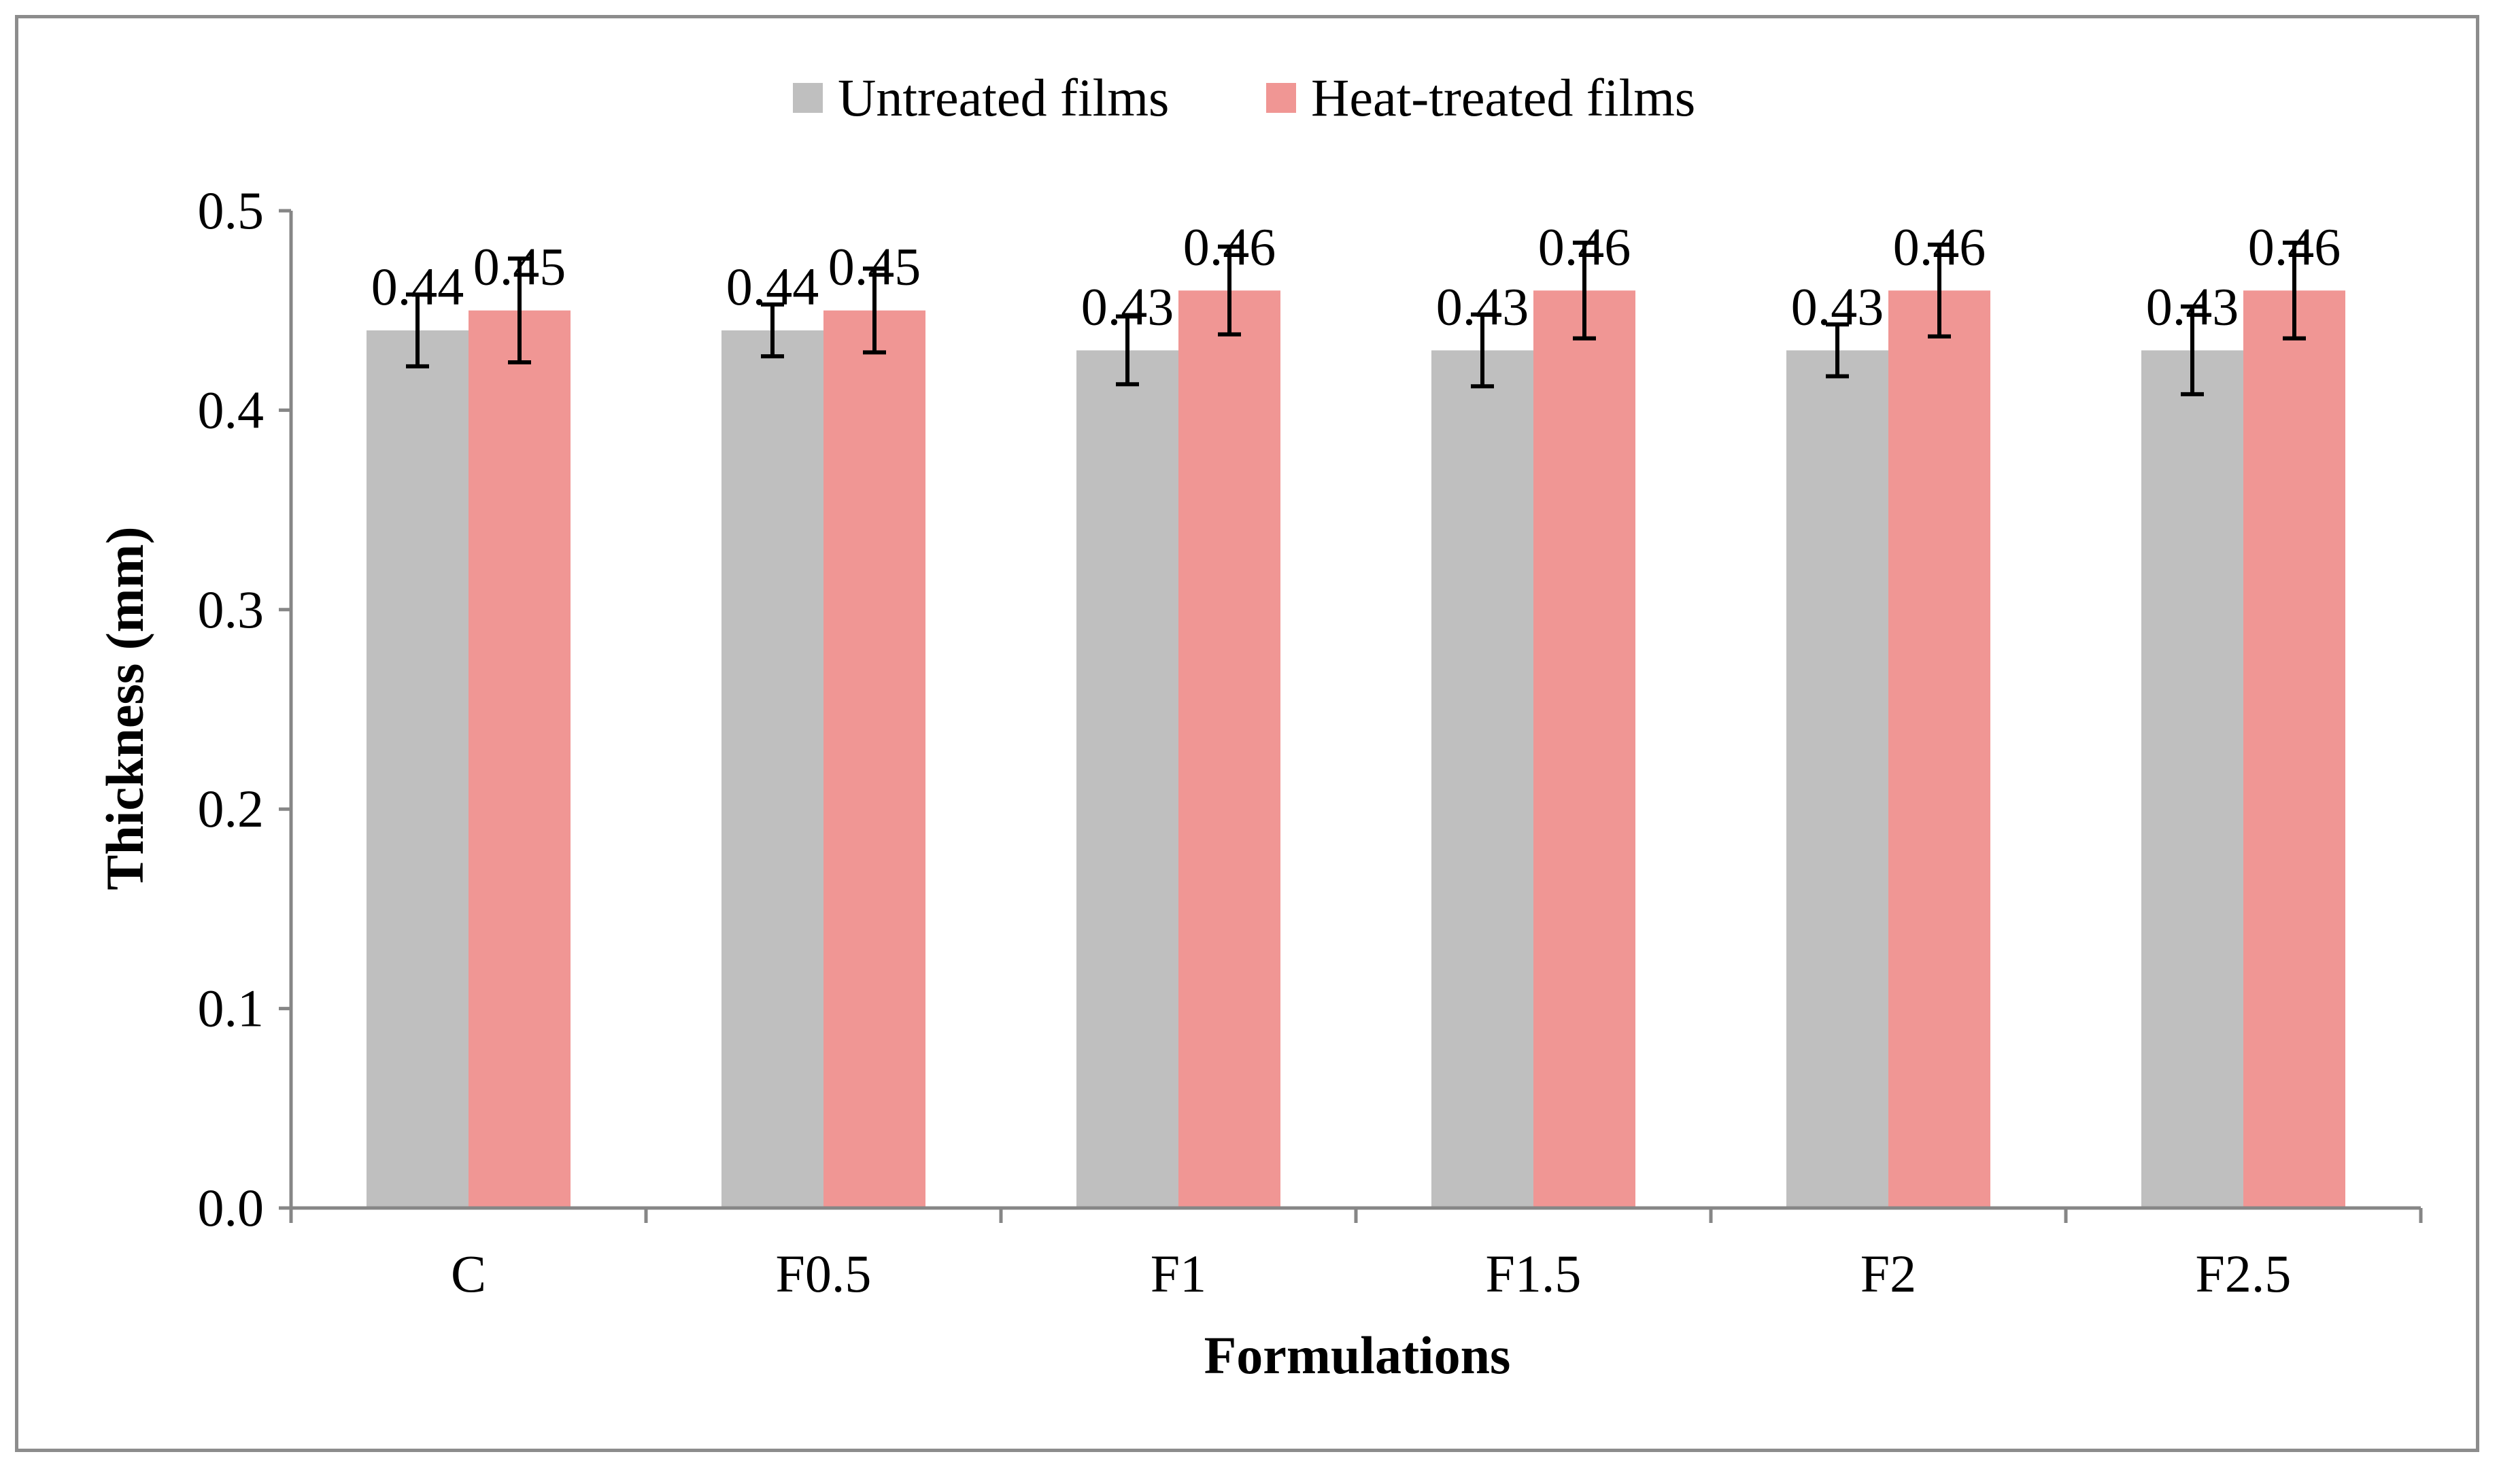  I want to click on legend-label-untreated: Untreated films, so click(1004, 97).